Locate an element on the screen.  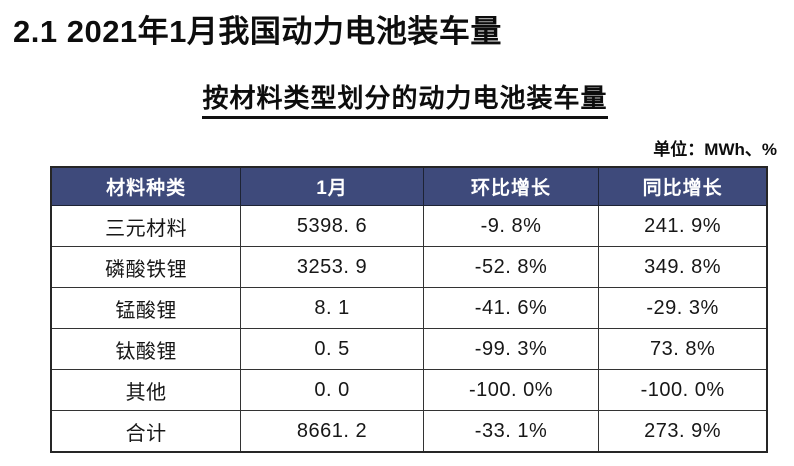
cell-material: 钛酸锂 is located at coordinates (146, 349).